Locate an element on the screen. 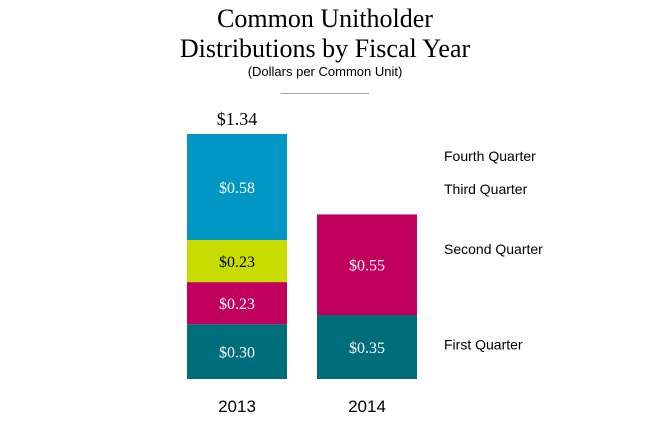 Image resolution: width=650 pixels, height=421 pixels. segment-label-2013-3: $0.23 is located at coordinates (237, 262).